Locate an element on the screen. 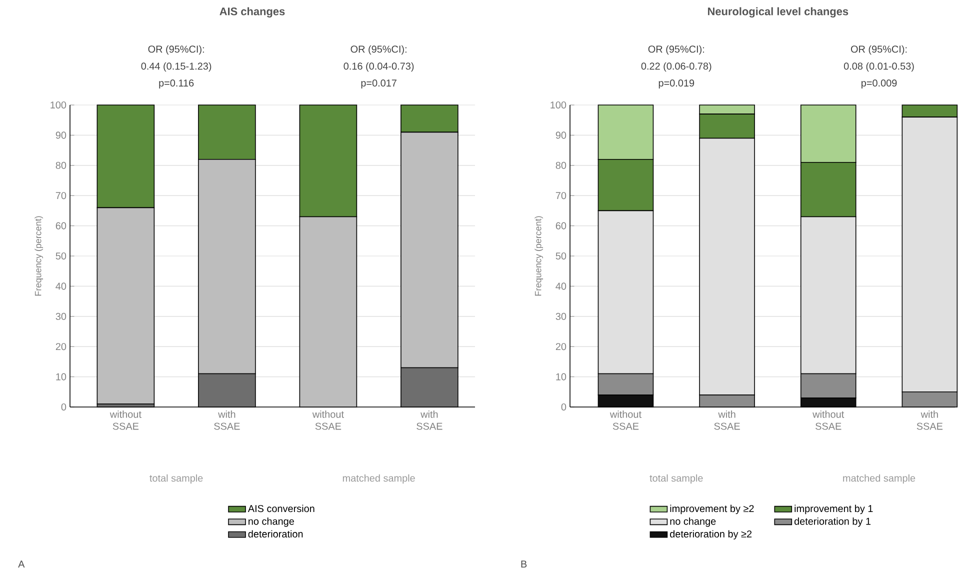  legend-label: AIS conversion is located at coordinates (281, 508).